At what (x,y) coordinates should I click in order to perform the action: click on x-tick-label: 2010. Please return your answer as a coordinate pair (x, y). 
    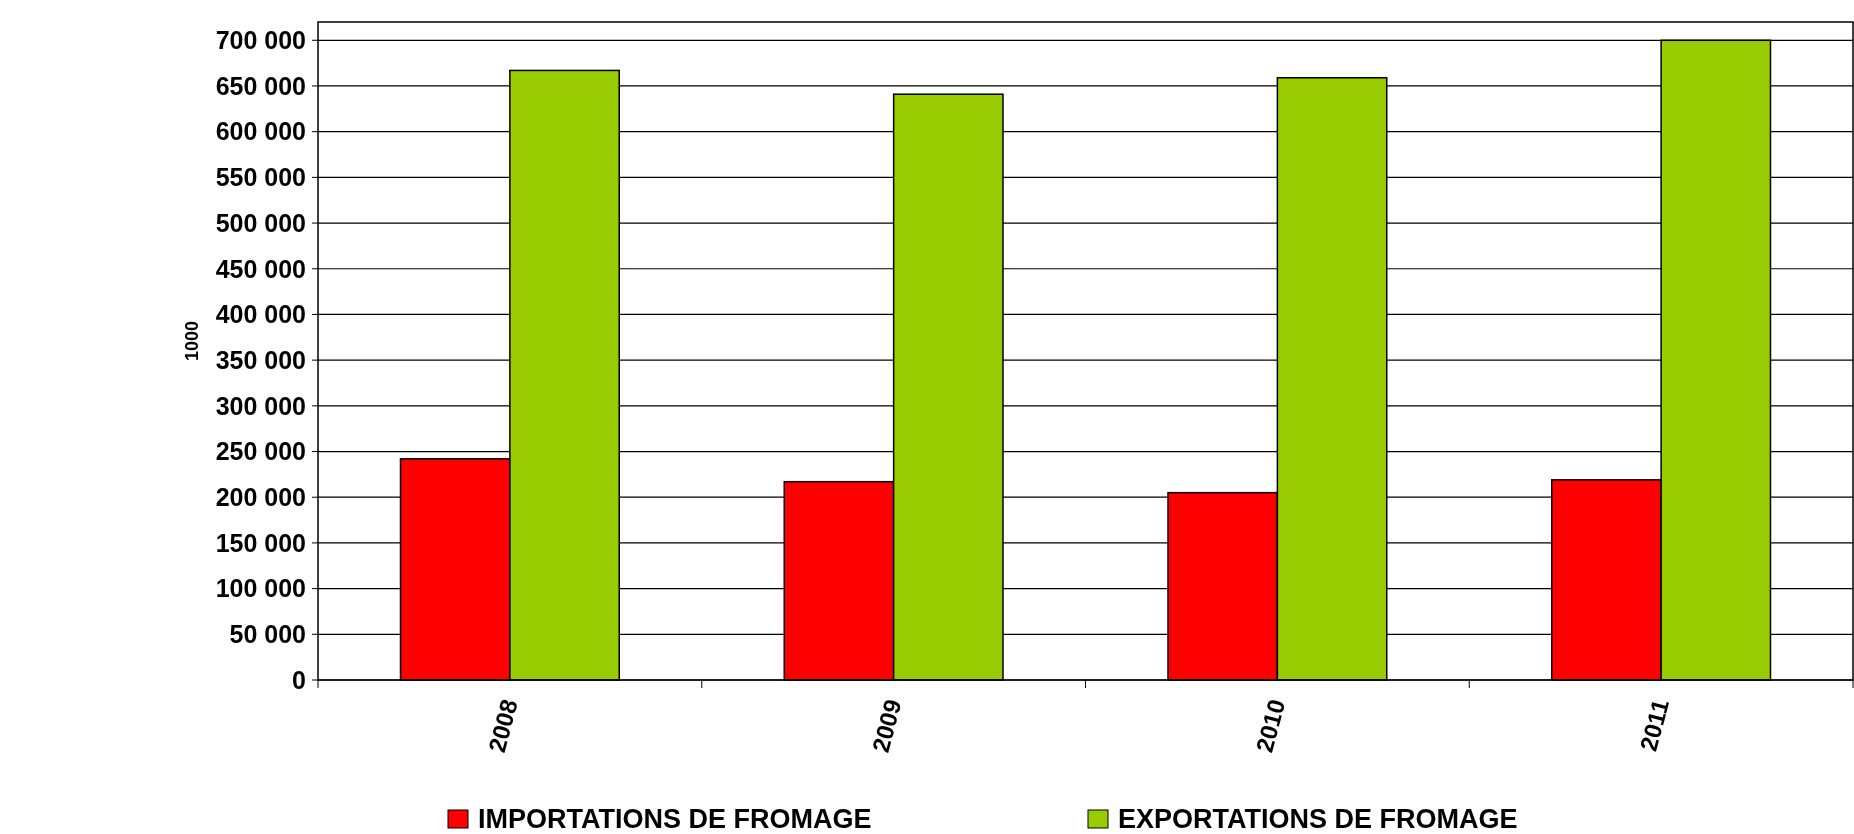
    Looking at the image, I should click on (1270, 726).